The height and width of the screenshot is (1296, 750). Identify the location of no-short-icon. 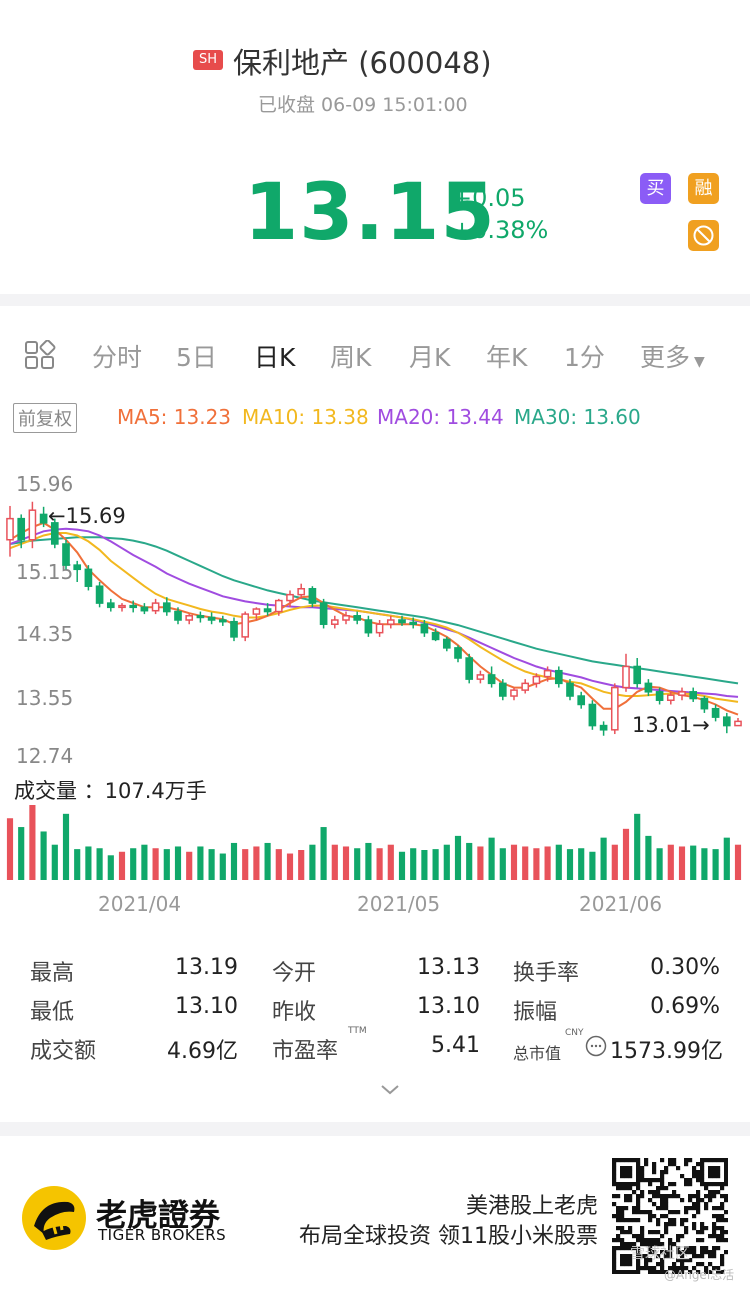
(703, 235).